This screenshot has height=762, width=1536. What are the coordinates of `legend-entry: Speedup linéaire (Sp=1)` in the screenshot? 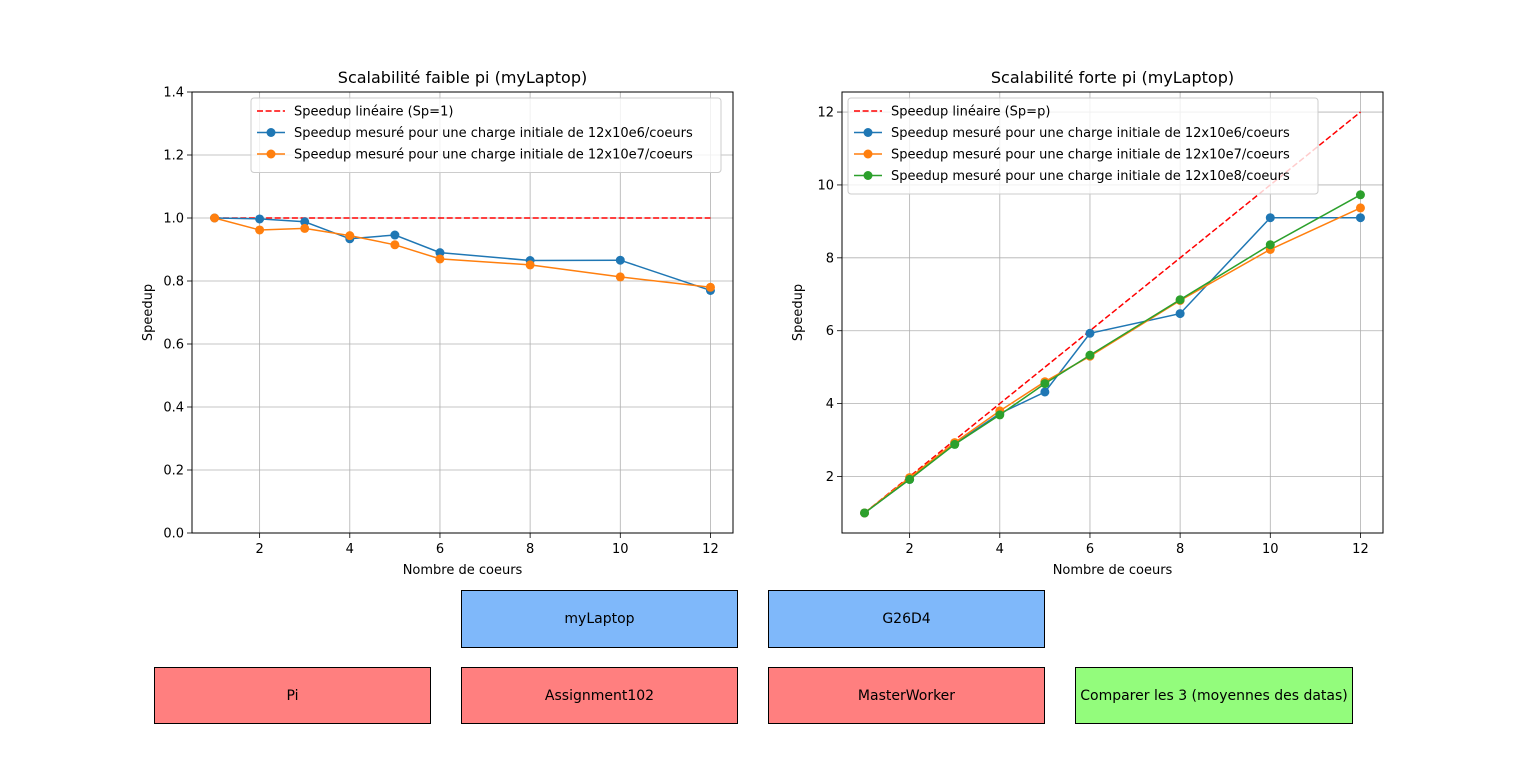 It's located at (373, 112).